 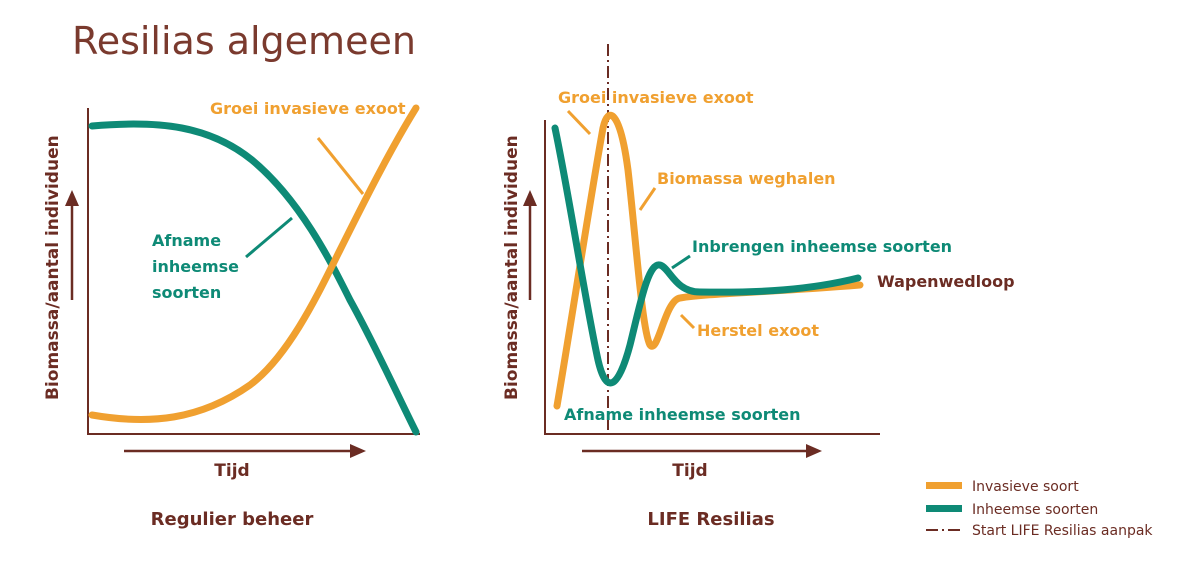 What do you see at coordinates (647, 199) in the screenshot?
I see `right-removal-leader` at bounding box center [647, 199].